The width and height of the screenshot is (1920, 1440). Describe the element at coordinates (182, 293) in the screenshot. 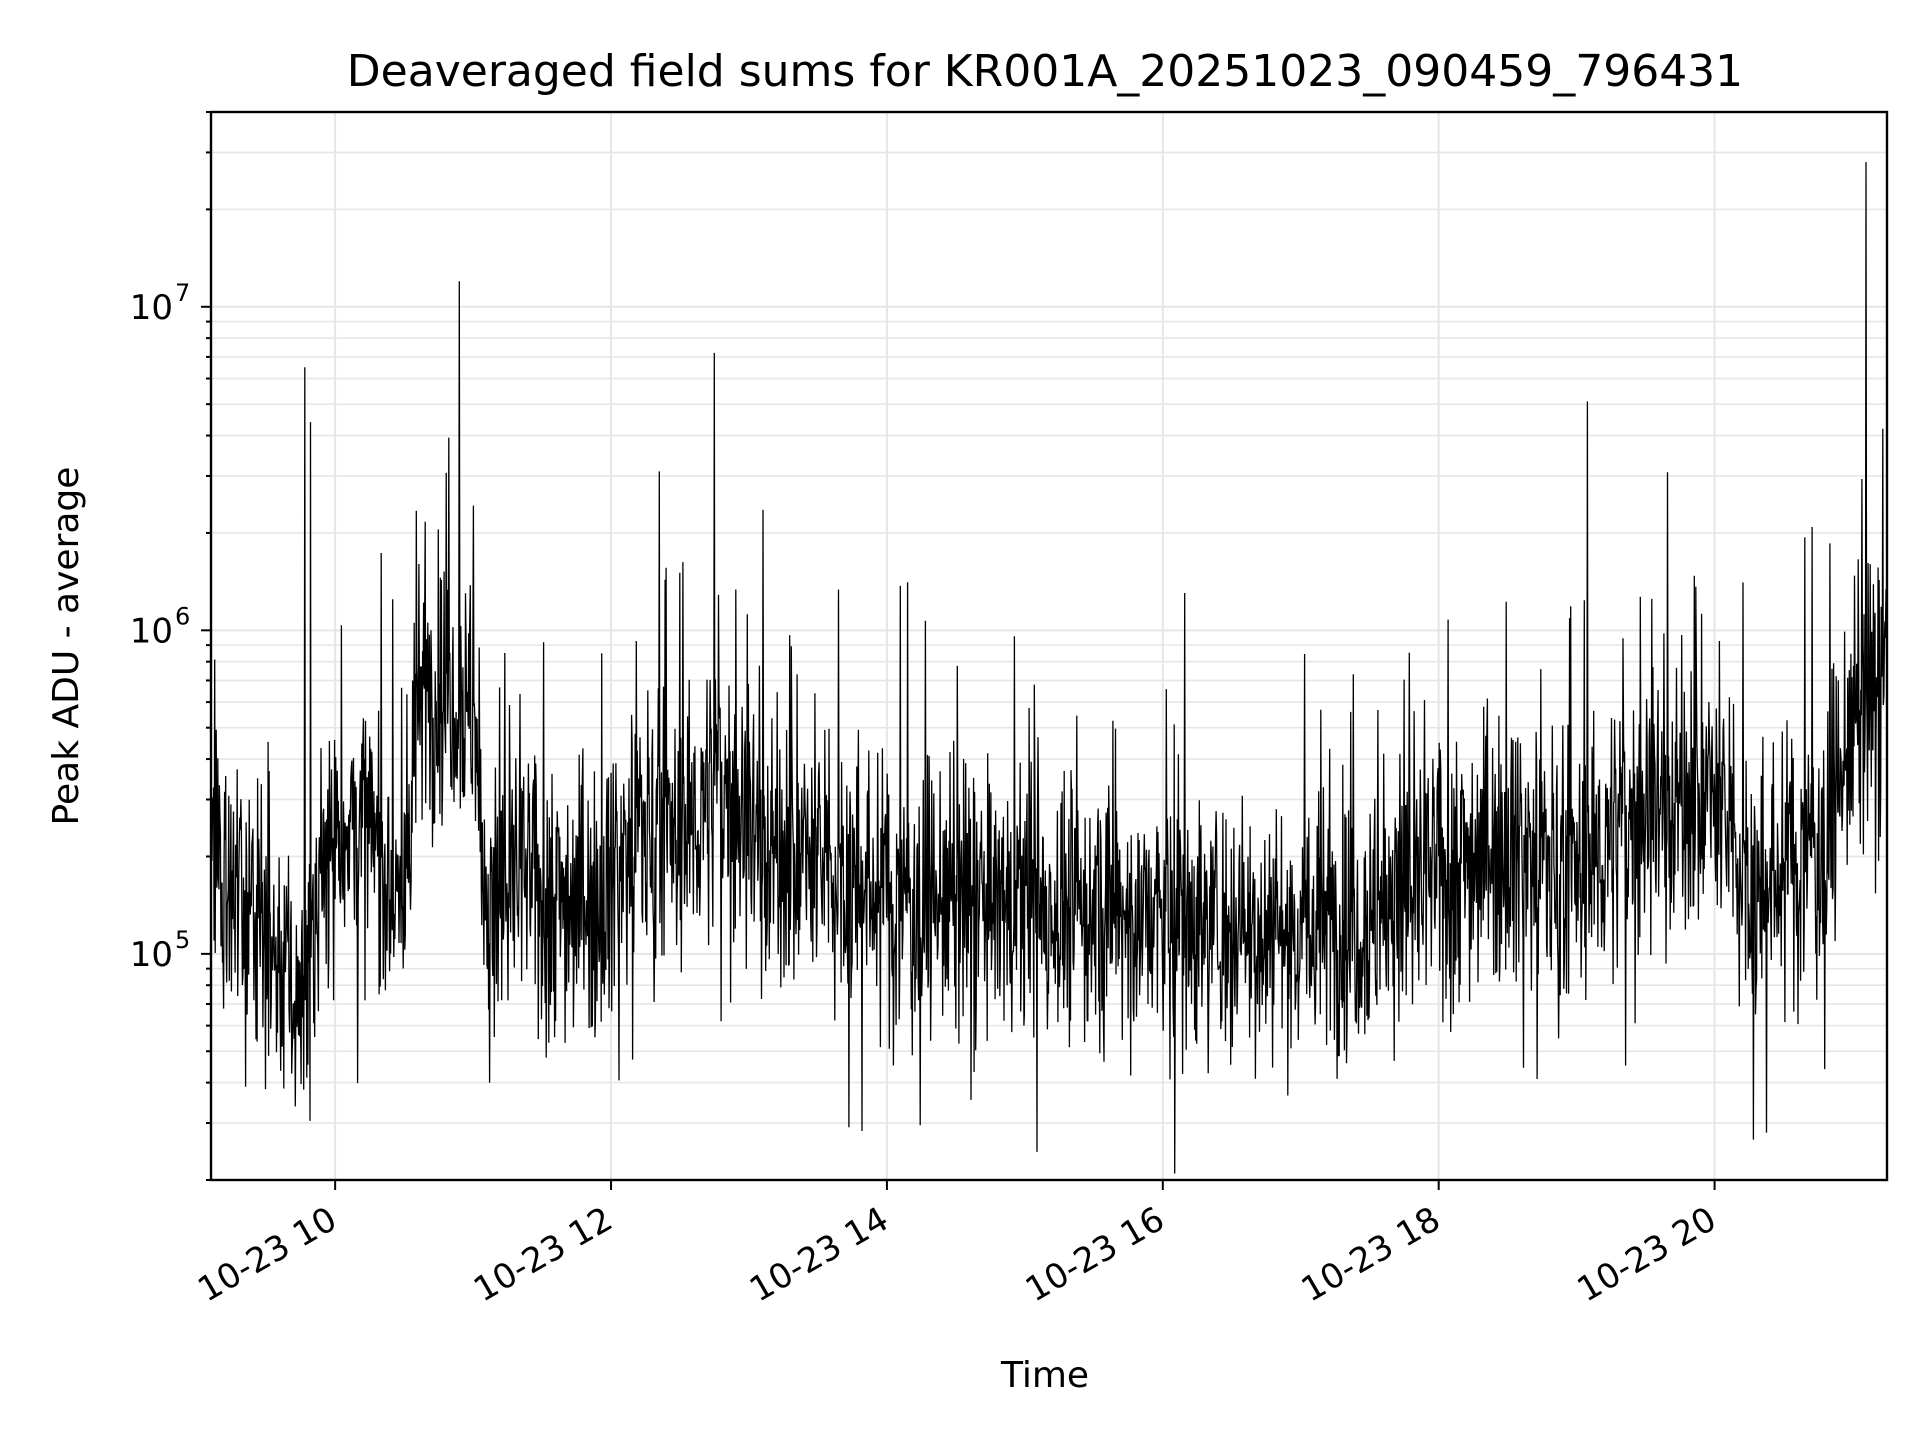

I see `y-tick-label-exponent: 7` at that location.